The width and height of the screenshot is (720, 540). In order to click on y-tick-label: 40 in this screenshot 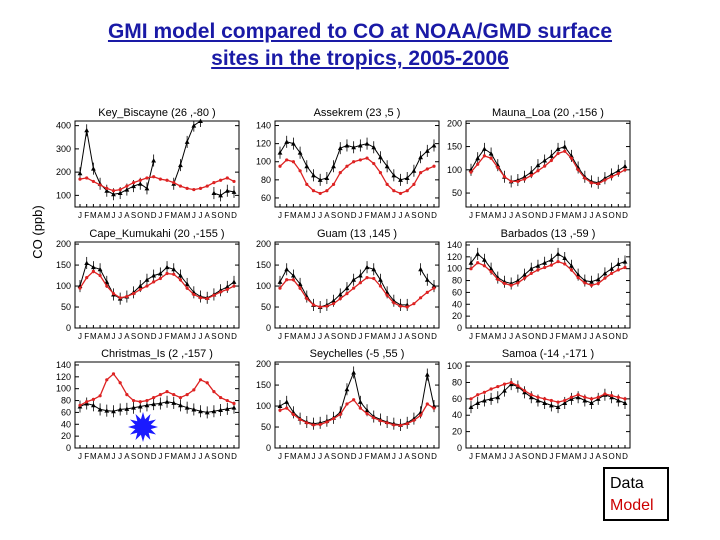, I will do `click(457, 304)`.